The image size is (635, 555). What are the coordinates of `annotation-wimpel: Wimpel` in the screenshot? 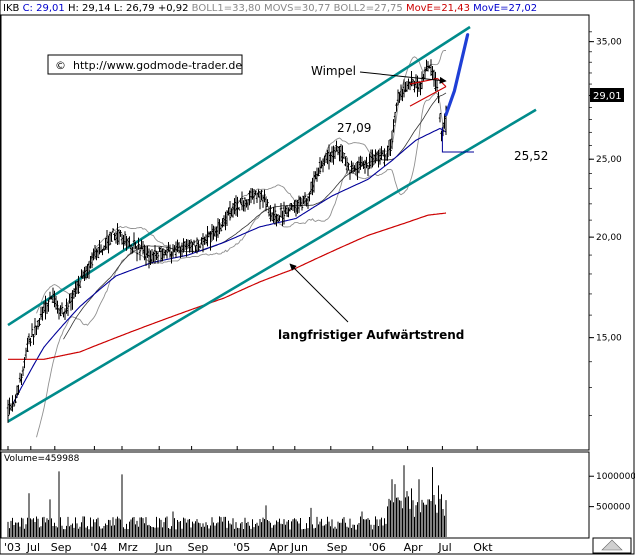 It's located at (333, 71).